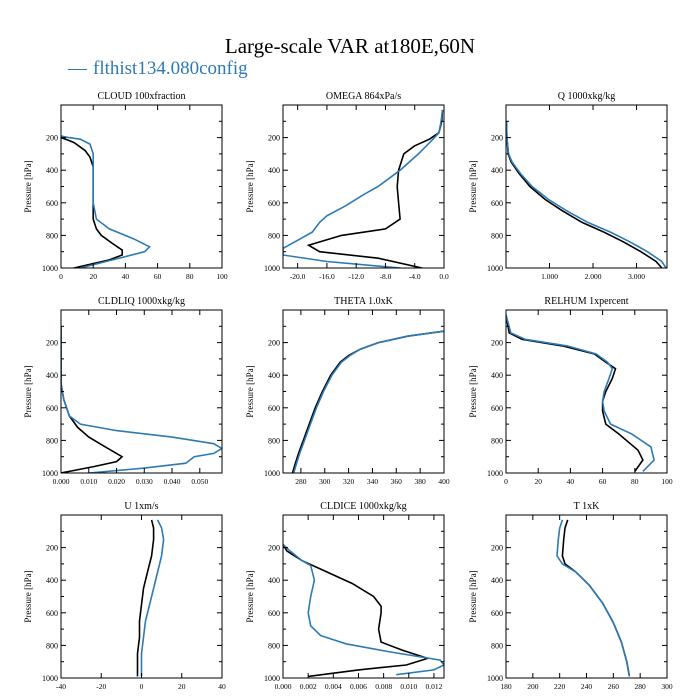  Describe the element at coordinates (88, 481) in the screenshot. I see `x-tick-label: 0.010` at that location.